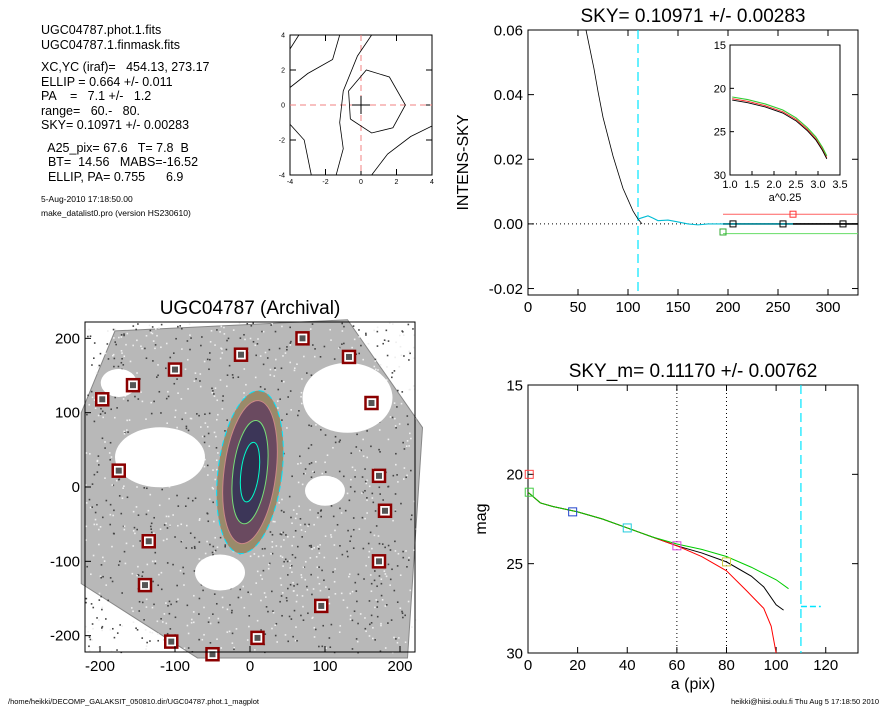  What do you see at coordinates (283, 105) in the screenshot?
I see `y-tick-label: 0` at bounding box center [283, 105].